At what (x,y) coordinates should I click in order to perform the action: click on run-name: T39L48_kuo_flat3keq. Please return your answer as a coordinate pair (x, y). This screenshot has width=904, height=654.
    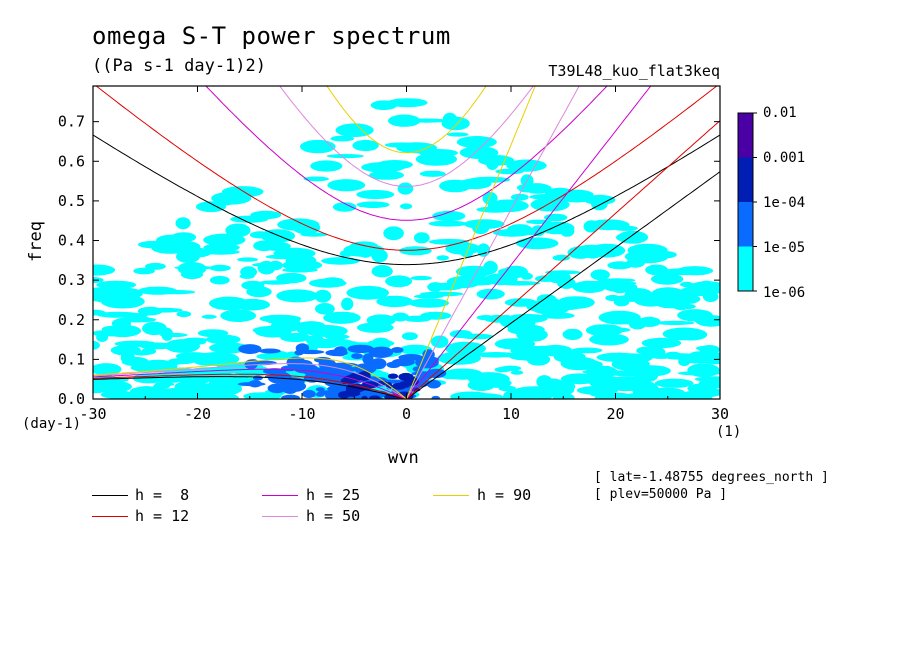
    Looking at the image, I should click on (634, 71).